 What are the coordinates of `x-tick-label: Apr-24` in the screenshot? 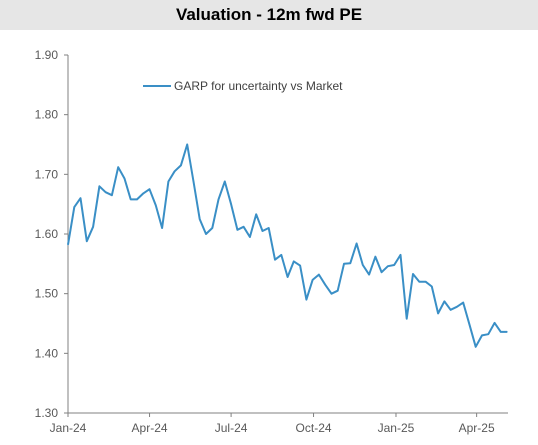 It's located at (150, 428).